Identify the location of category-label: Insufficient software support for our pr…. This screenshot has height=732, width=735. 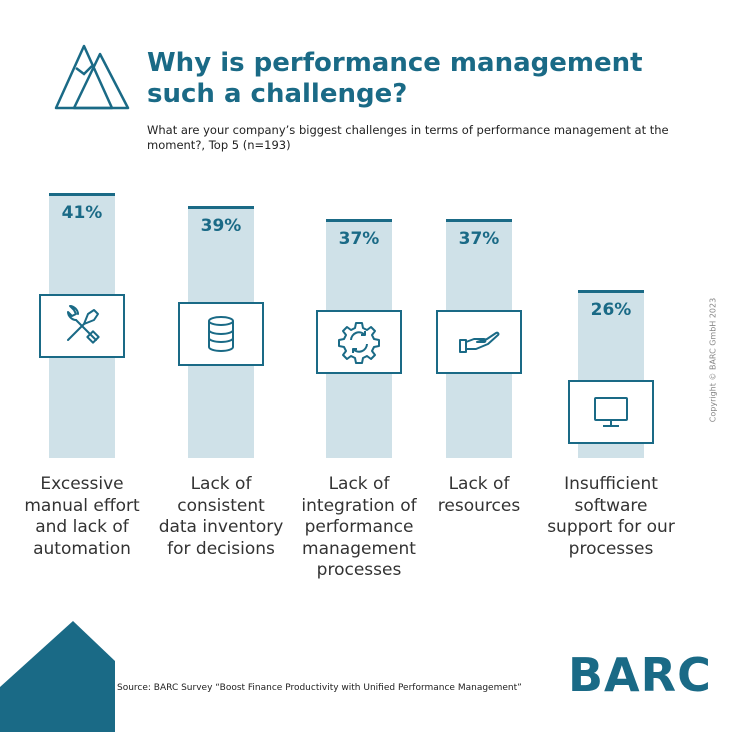
(611, 516).